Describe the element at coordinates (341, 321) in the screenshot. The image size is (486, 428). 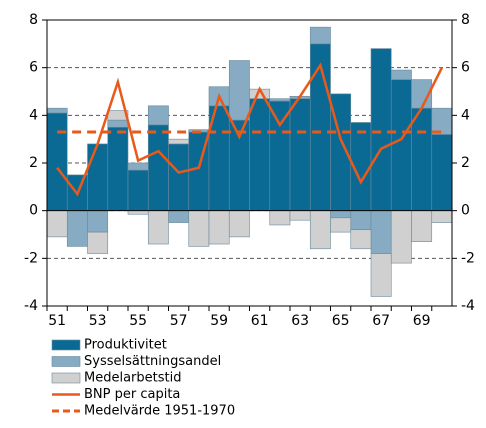
I see `x-tick-label: 65` at that location.